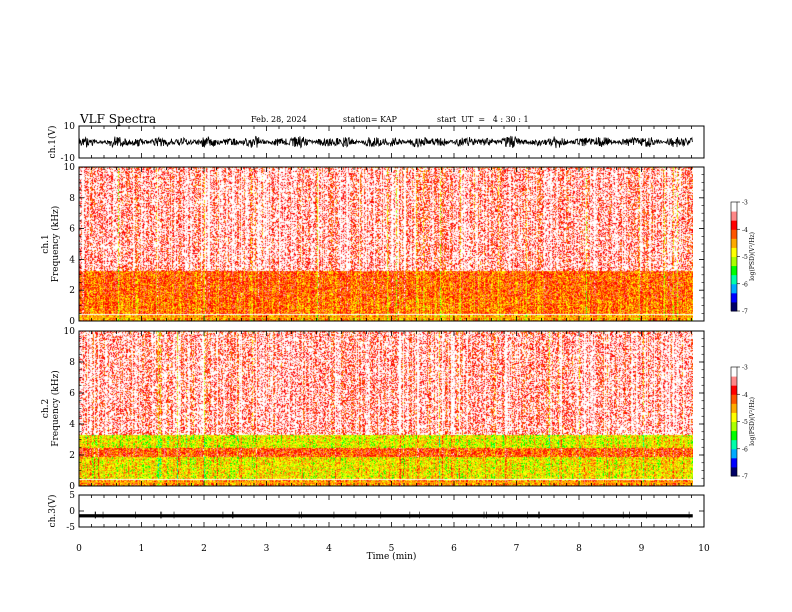  I want to click on x-tick-label: 1, so click(142, 549).